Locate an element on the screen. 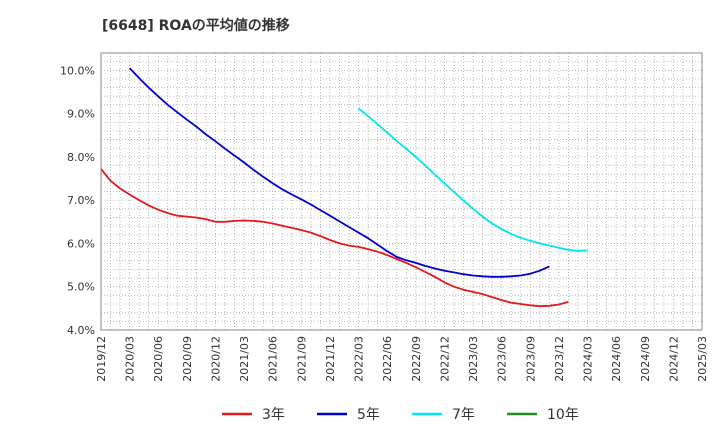 Image resolution: width=720 pixels, height=440 pixels. x-tick-label: 2021/12 is located at coordinates (330, 359).